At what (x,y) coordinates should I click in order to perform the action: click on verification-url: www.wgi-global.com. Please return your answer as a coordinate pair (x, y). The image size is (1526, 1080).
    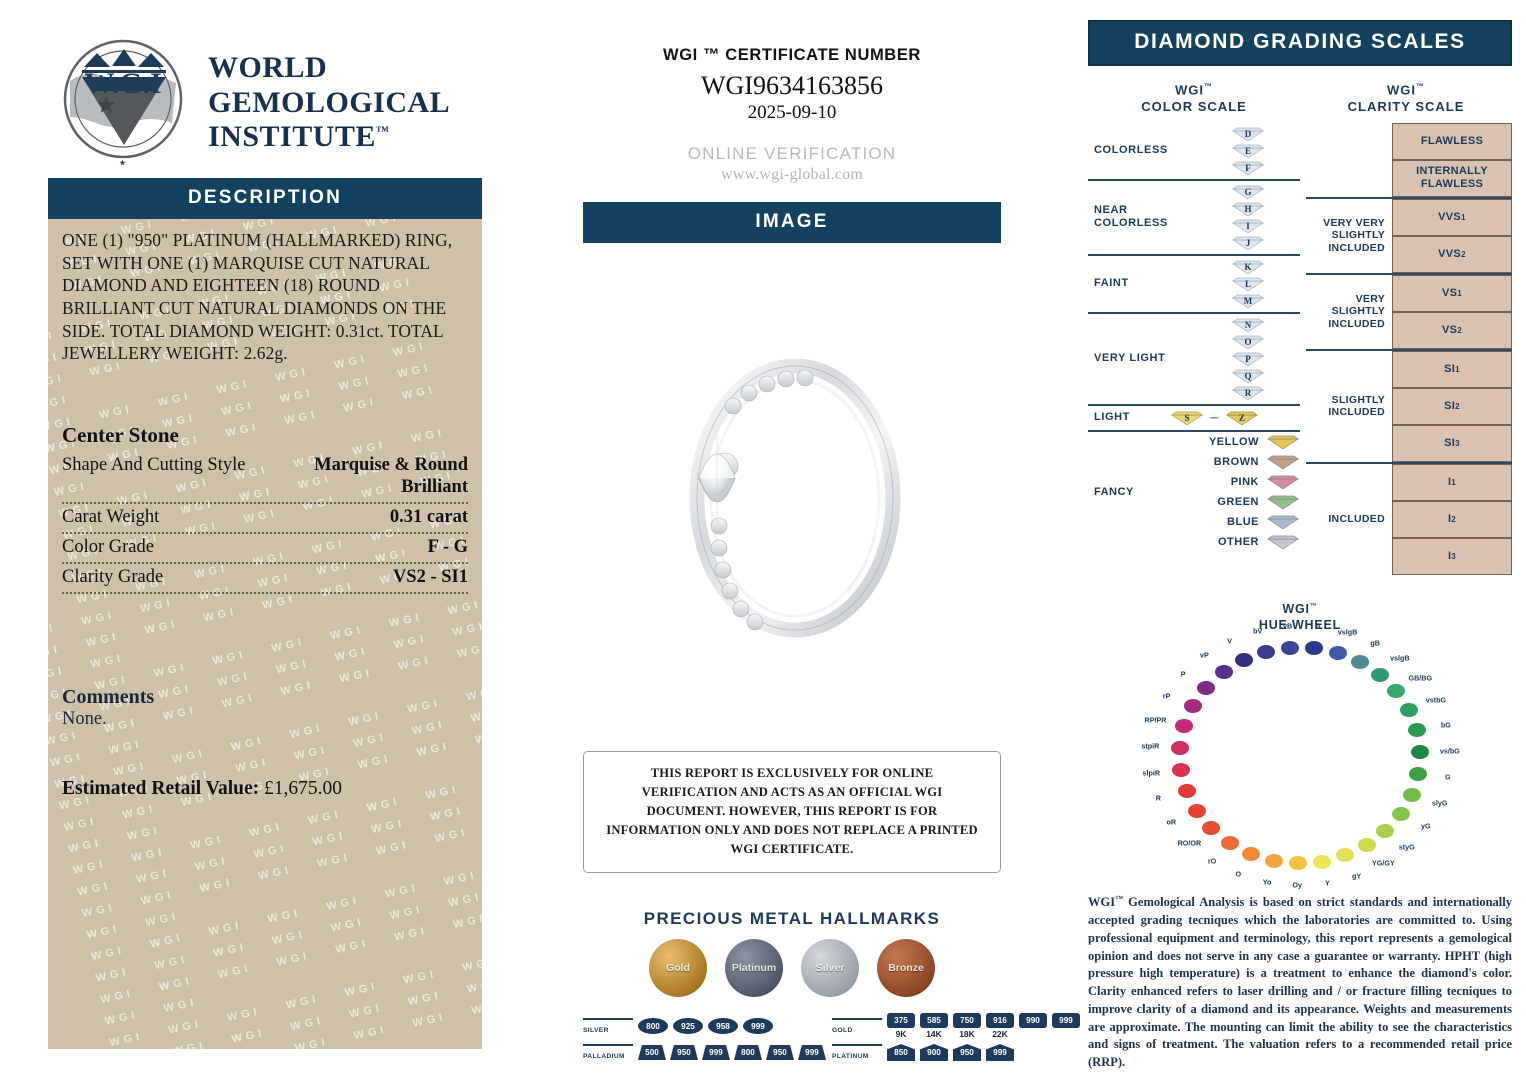
    Looking at the image, I should click on (792, 174).